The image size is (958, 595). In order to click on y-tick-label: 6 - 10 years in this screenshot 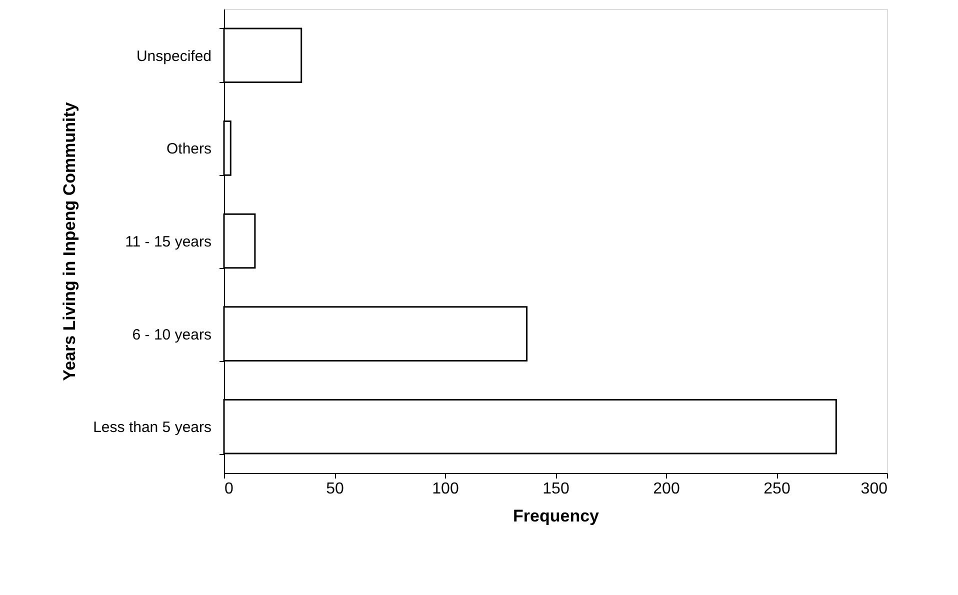, I will do `click(172, 335)`.